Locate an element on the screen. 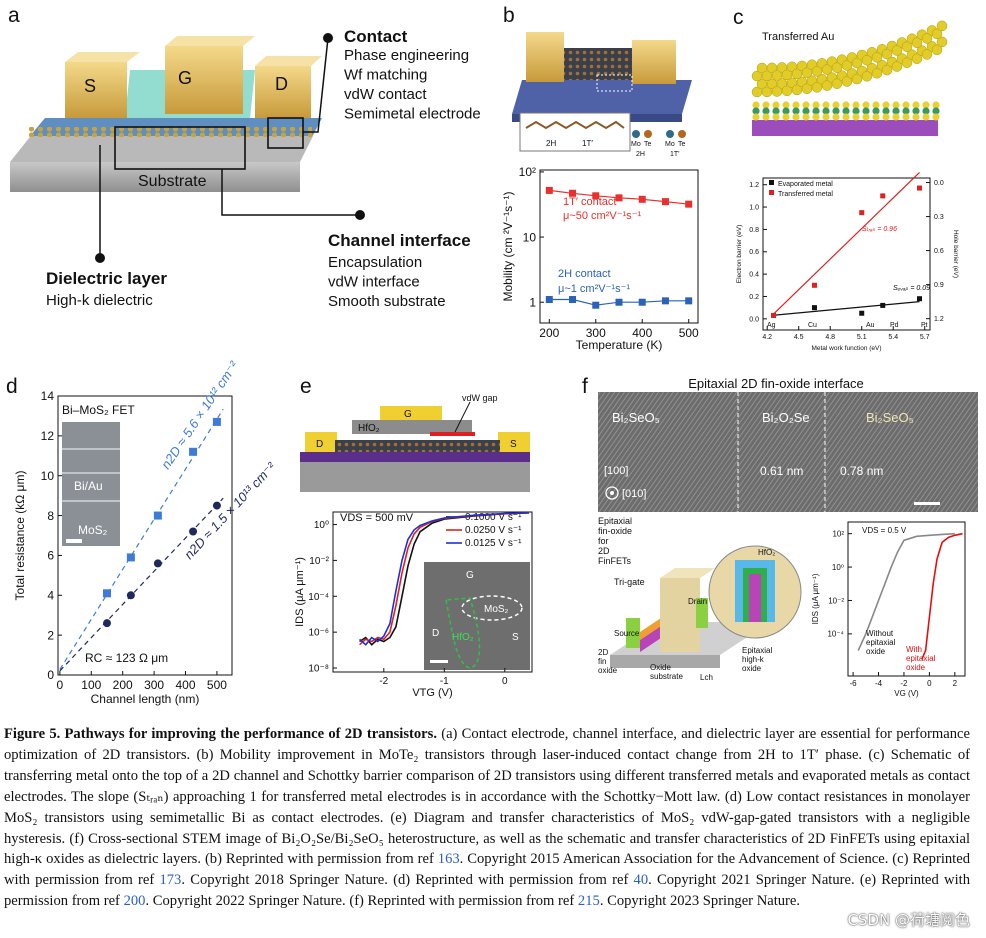 The image size is (986, 938). callout-title: Dielectric layer is located at coordinates (106, 278).